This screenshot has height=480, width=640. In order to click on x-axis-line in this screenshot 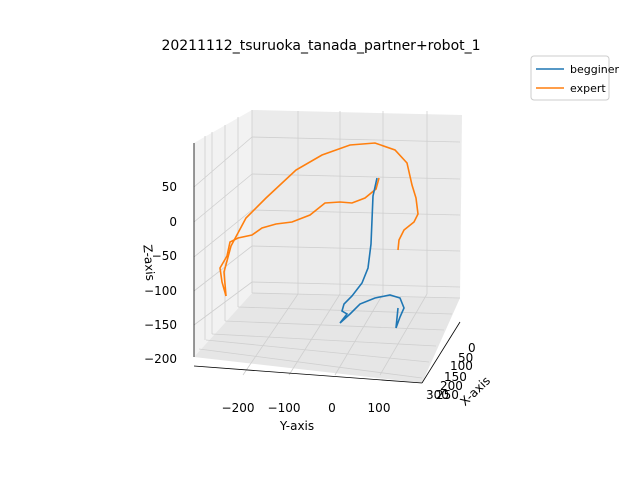, I will do `click(441, 352)`.